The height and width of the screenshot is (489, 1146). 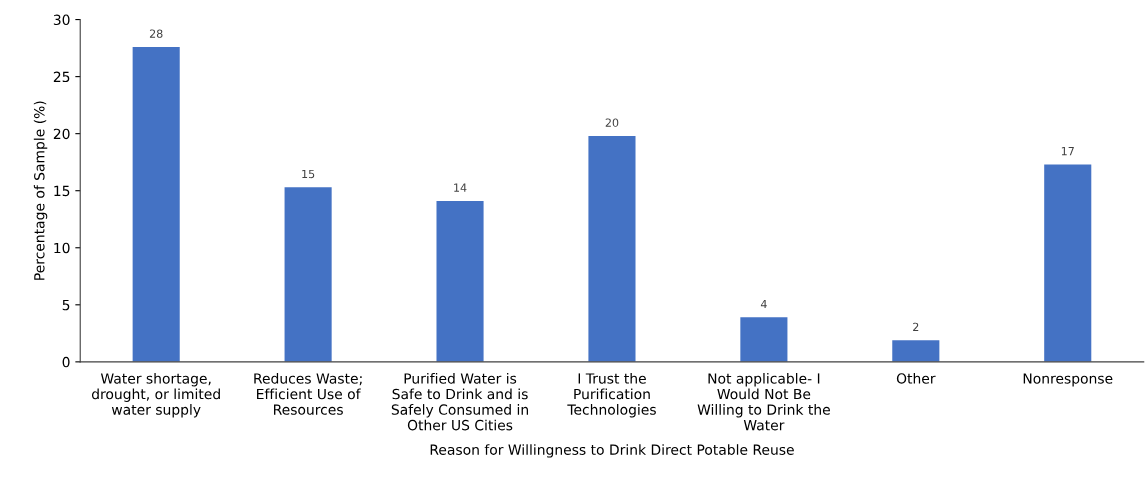 What do you see at coordinates (763, 401) in the screenshot?
I see `x-tick-label: Not applicable- I Would Not Be Willing to Drink the Water` at bounding box center [763, 401].